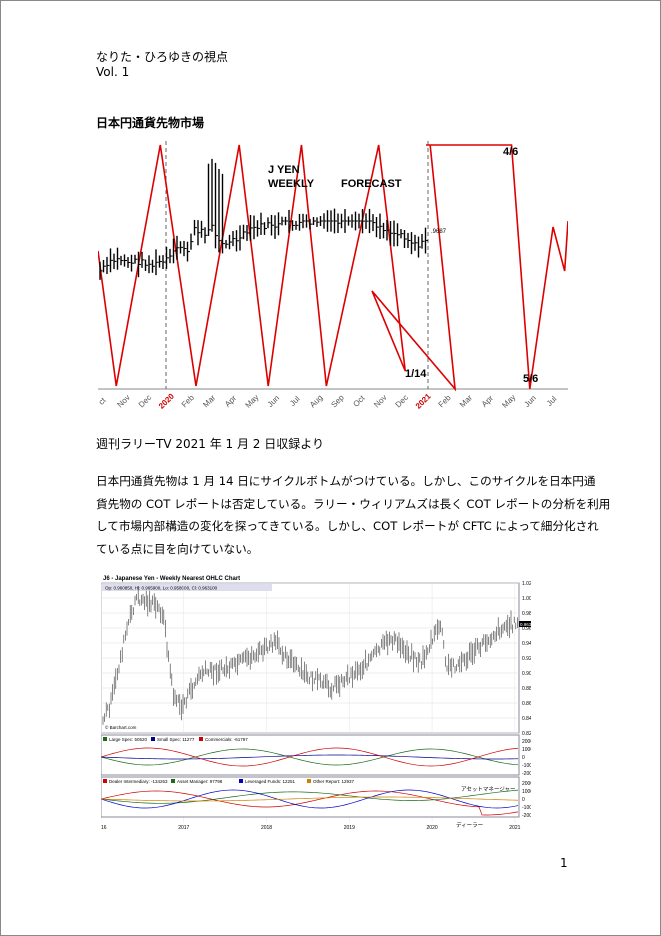 Image resolution: width=661 pixels, height=936 pixels. Describe the element at coordinates (210, 444) in the screenshot. I see `caption: 週刊ラリーTV 2021 年 1 月 2 日収録より` at that location.